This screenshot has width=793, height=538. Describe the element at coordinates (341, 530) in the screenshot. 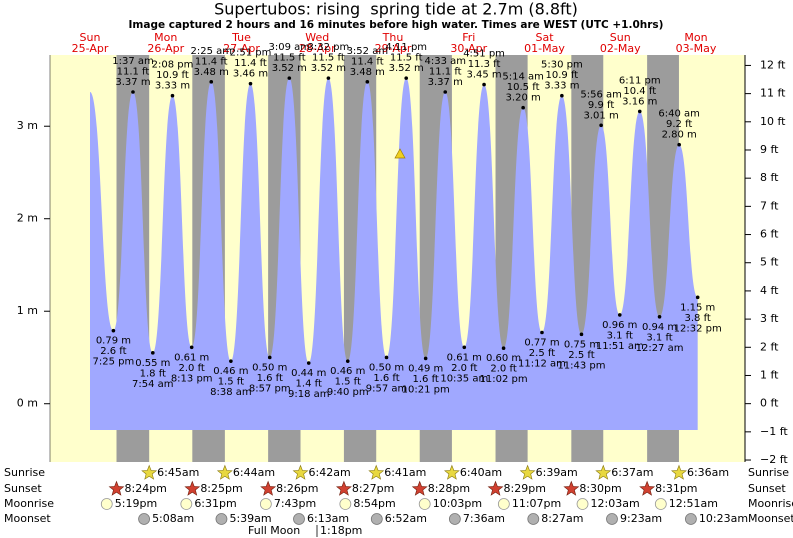

I see `moon-phase-time: 1:18pm` at that location.